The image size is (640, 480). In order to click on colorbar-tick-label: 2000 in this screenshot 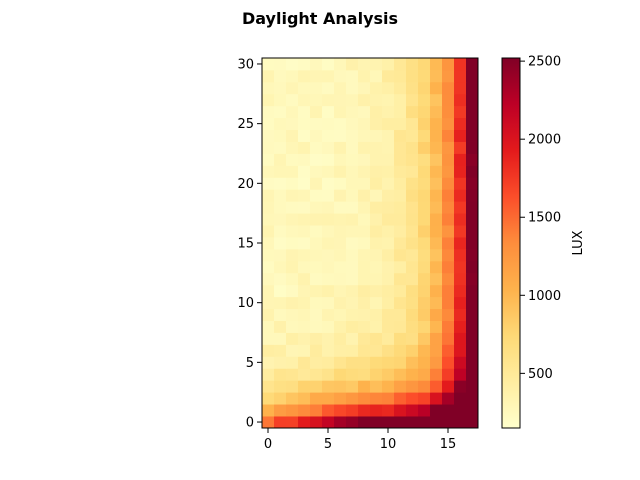, I will do `click(544, 140)`.